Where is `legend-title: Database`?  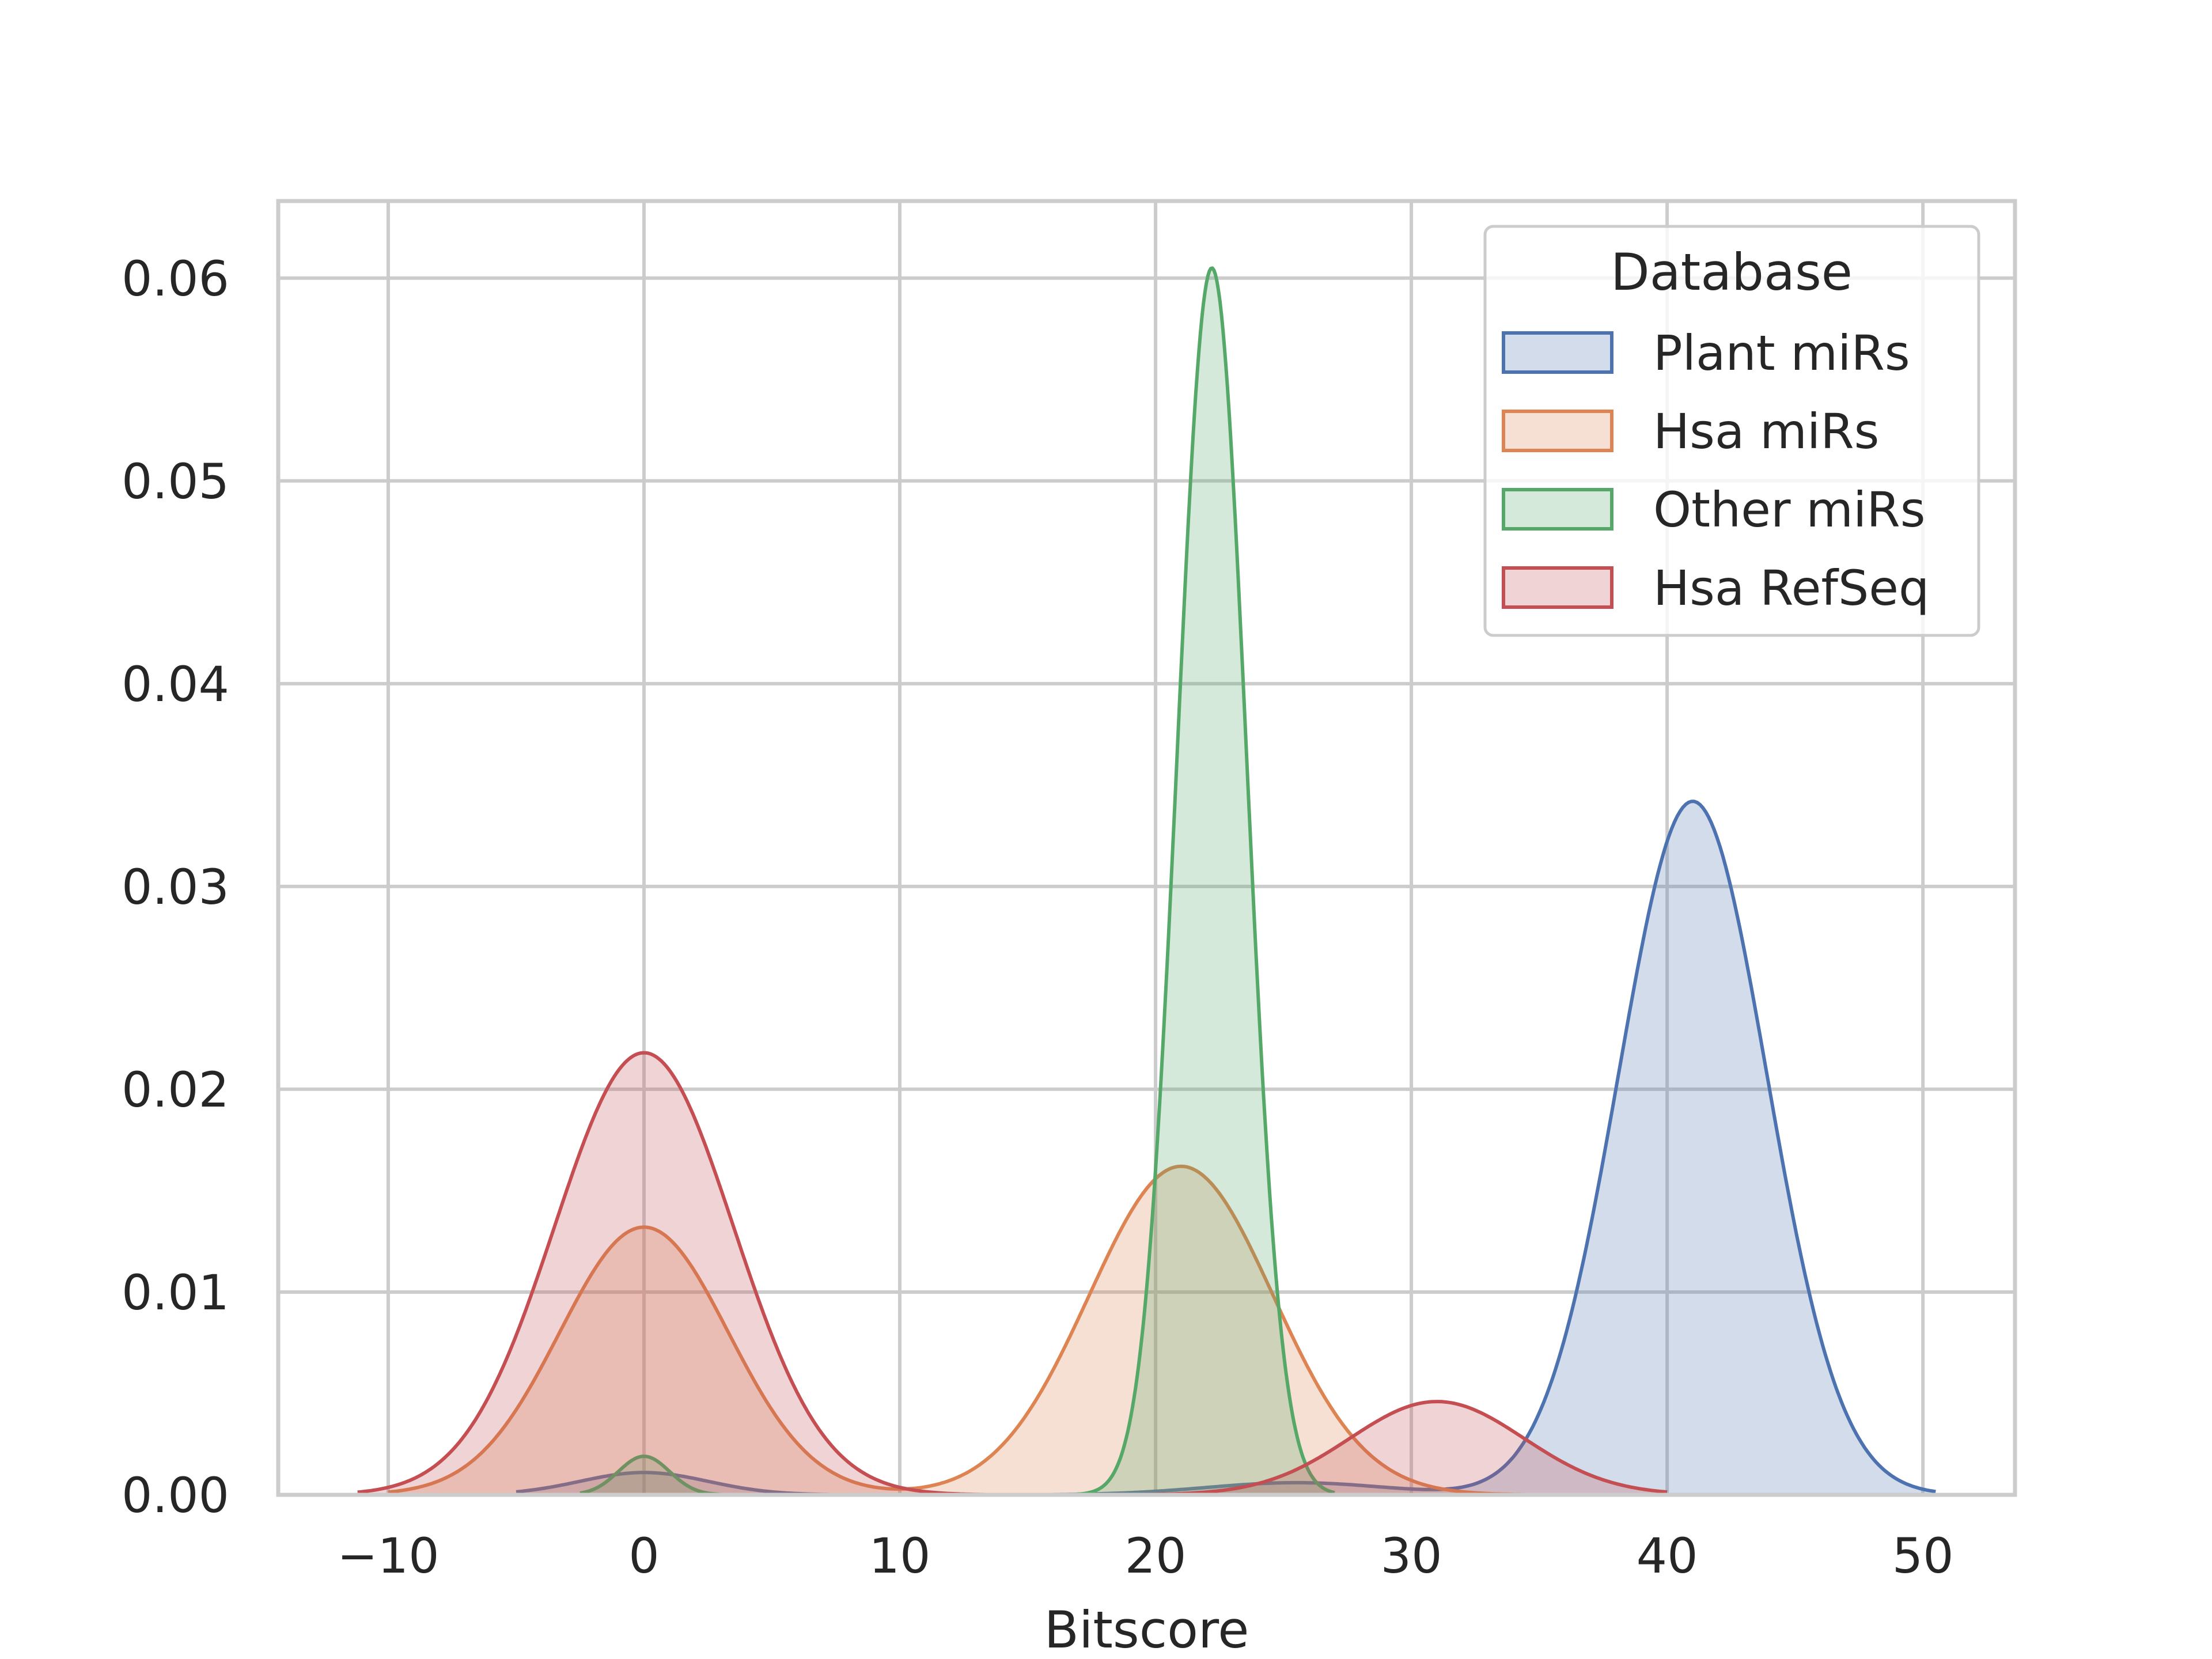
legend-title: Database is located at coordinates (1732, 272).